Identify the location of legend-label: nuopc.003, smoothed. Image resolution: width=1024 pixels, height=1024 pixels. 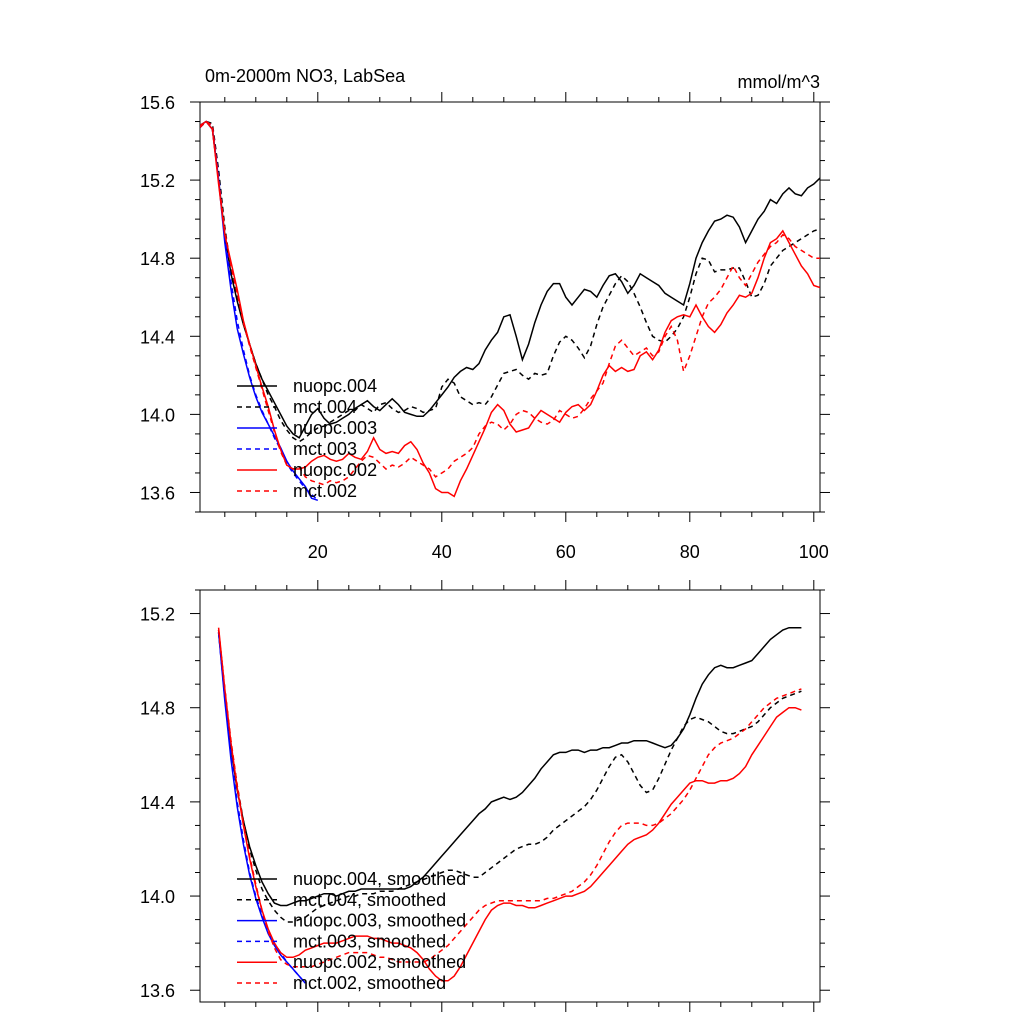
(379, 921).